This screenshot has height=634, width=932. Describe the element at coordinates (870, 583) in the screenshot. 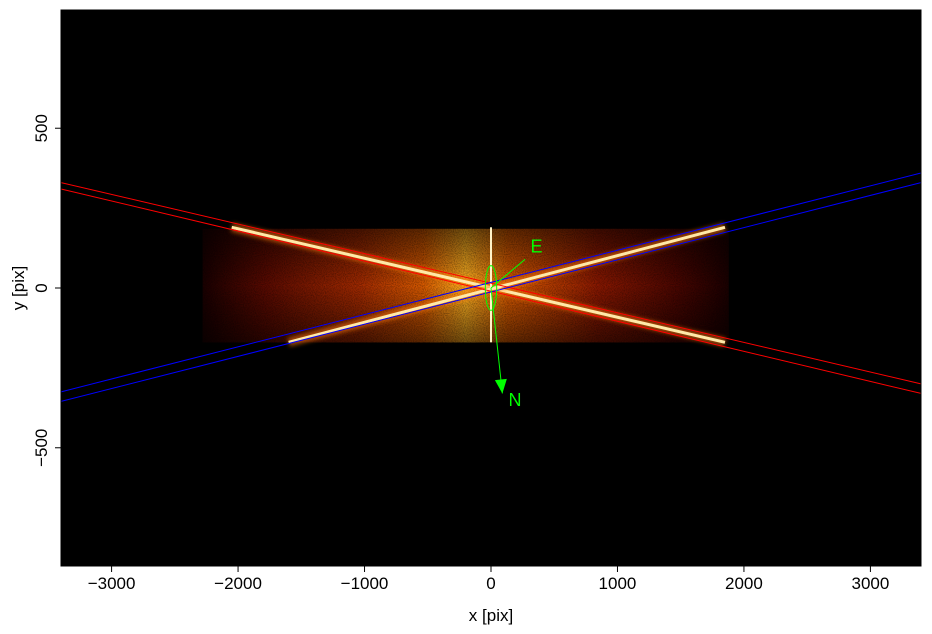

I see `x-tick-label: 3000` at that location.